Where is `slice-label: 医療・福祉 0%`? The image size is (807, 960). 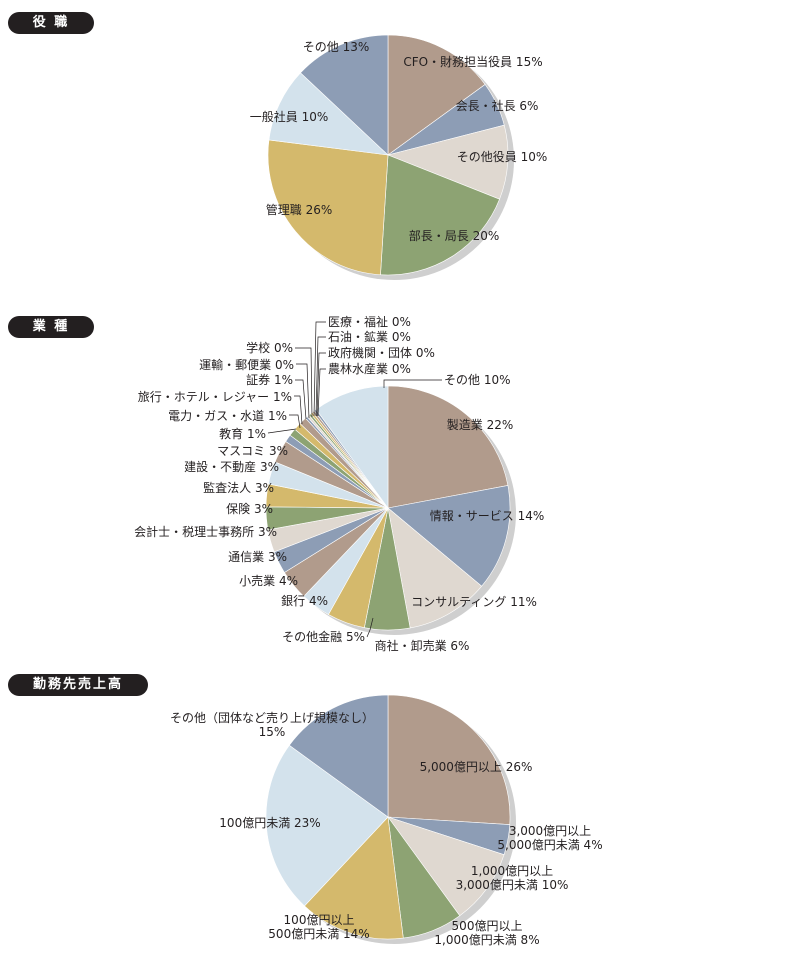
slice-label: 医療・福祉 0% is located at coordinates (369, 321).